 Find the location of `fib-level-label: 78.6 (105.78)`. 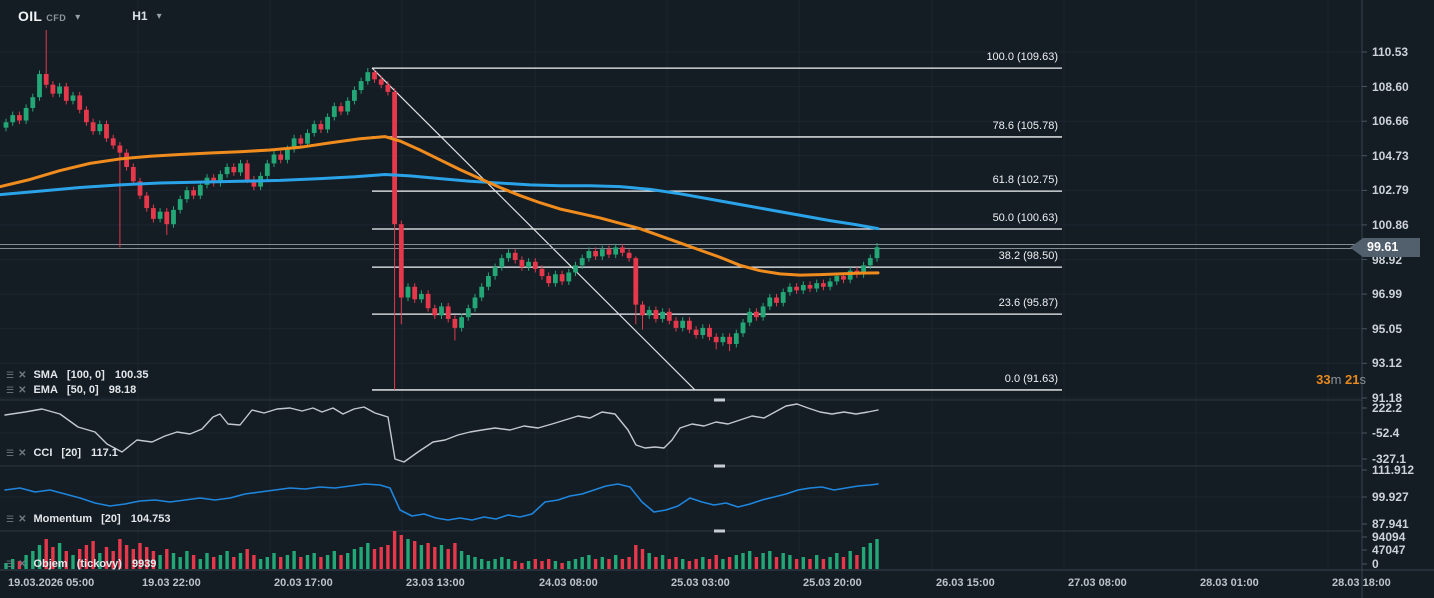

fib-level-label: 78.6 (105.78) is located at coordinates (1025, 125).